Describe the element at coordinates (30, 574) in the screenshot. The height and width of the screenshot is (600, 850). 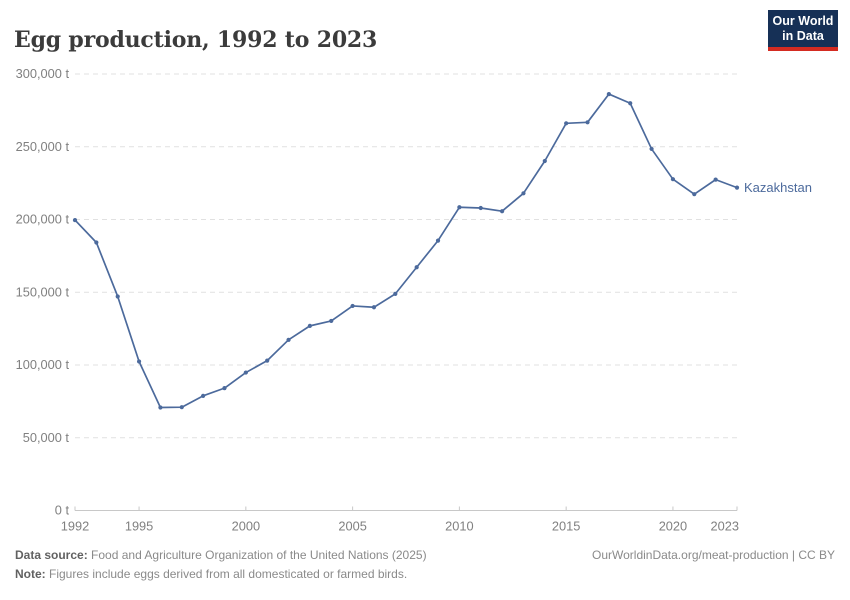
I see `note-label: Note:` at that location.